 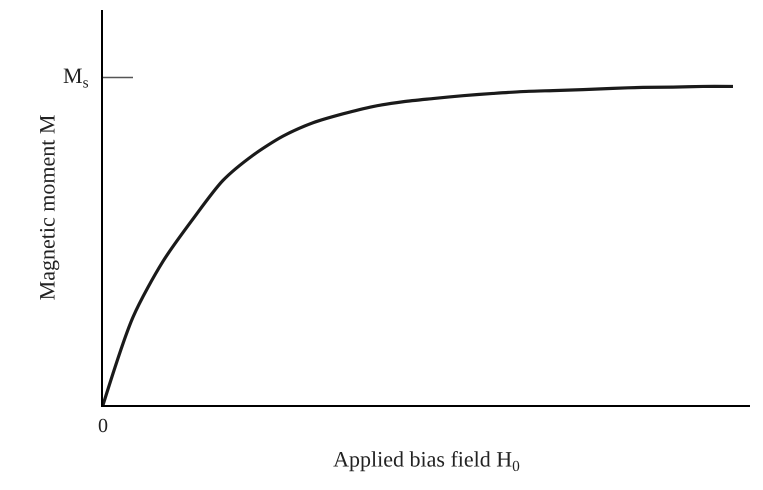 I want to click on y-axis-title: Magnetic moment M, so click(x=47, y=207).